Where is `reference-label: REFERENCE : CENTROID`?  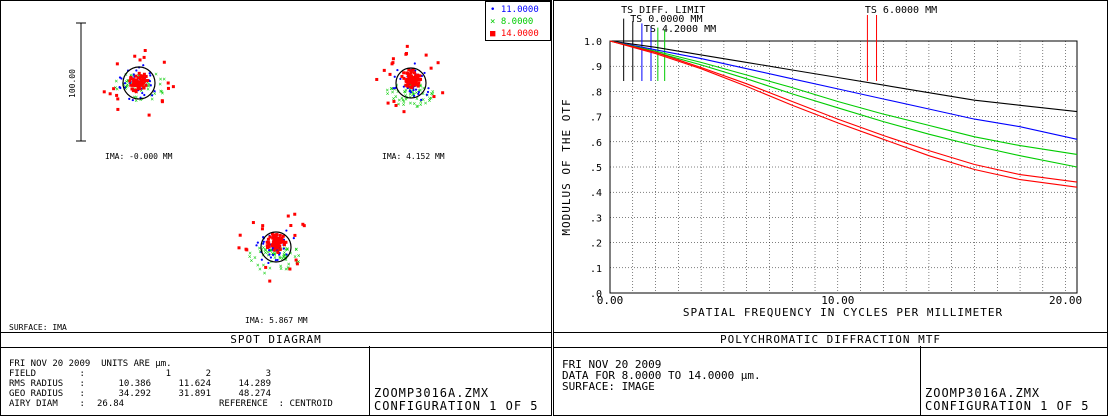 reference-label: REFERENCE : CENTROID is located at coordinates (276, 404).